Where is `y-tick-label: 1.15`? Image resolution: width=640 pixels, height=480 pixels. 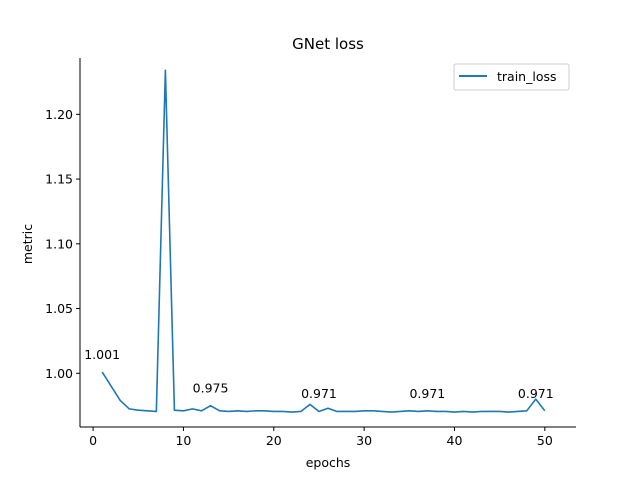
y-tick-label: 1.15 is located at coordinates (59, 179).